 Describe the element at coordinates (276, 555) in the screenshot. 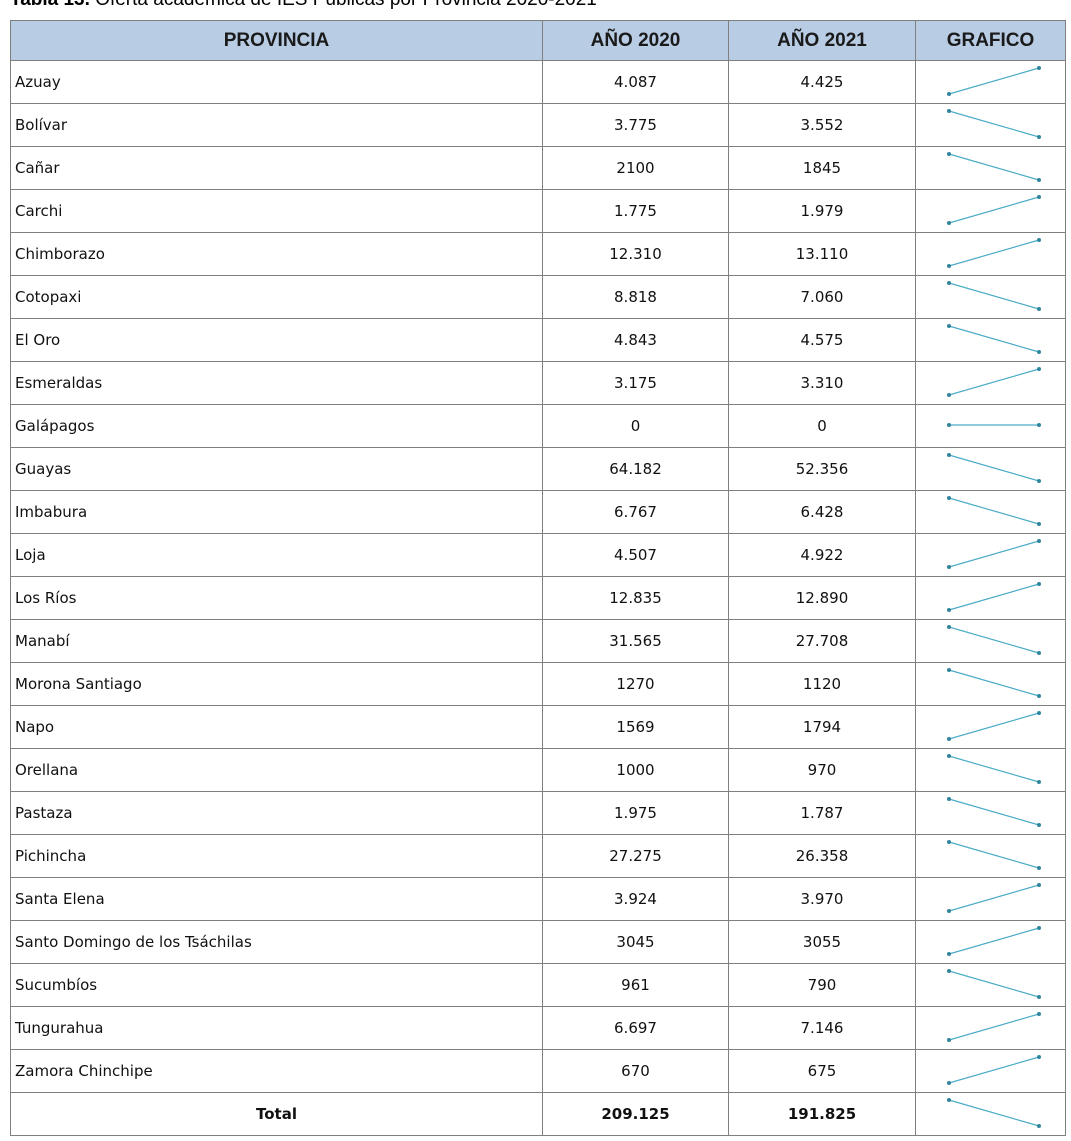

I see `province-cell: Loja` at that location.